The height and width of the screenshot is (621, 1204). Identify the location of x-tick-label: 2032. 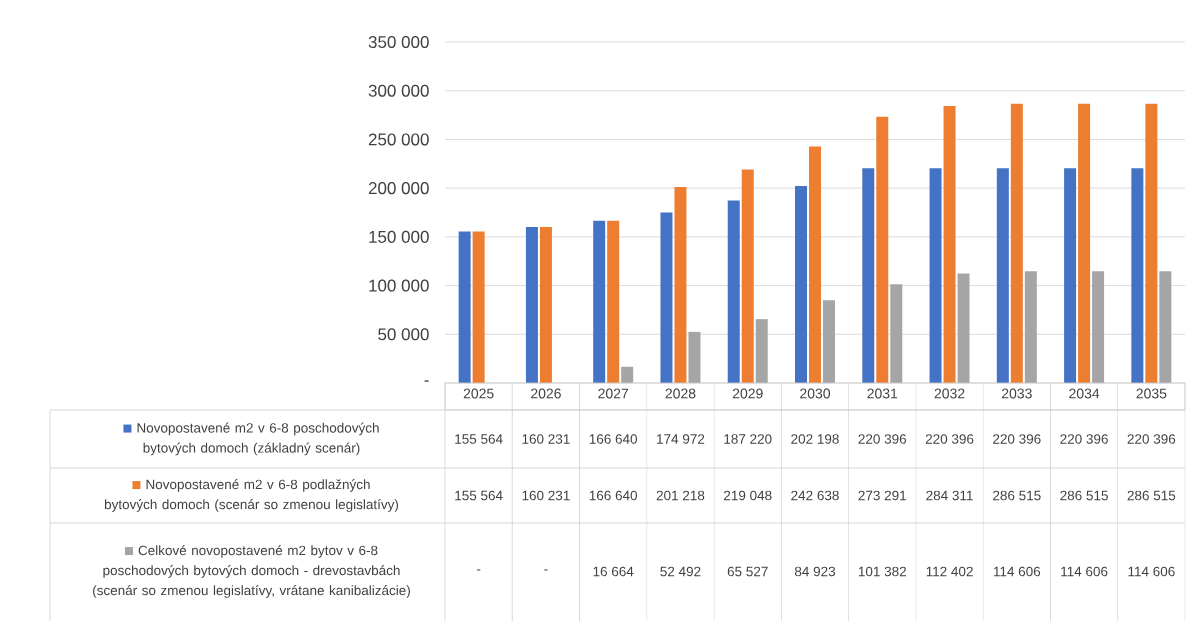
(949, 393).